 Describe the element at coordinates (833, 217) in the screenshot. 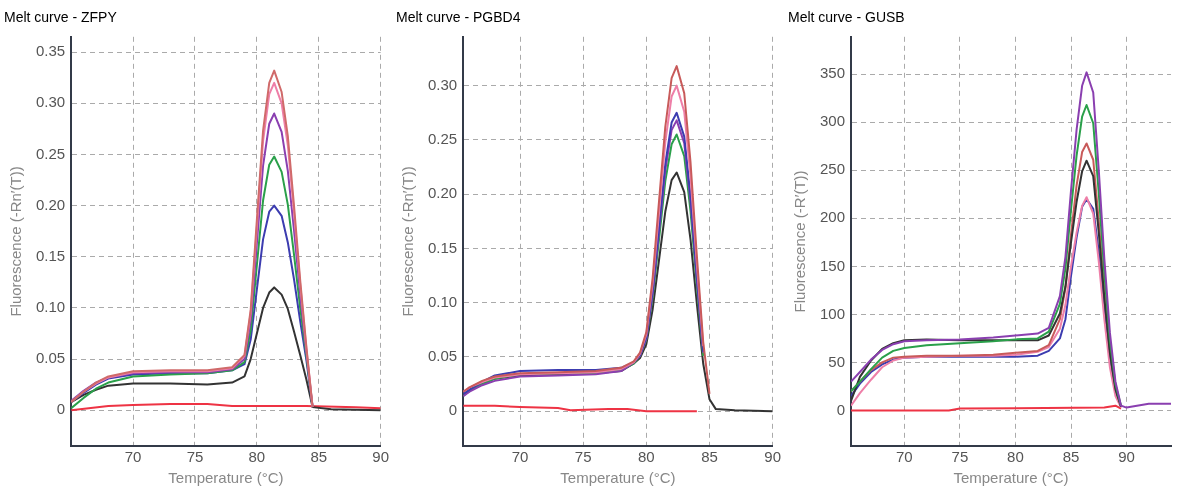

I see `y-tick-label: 200` at that location.